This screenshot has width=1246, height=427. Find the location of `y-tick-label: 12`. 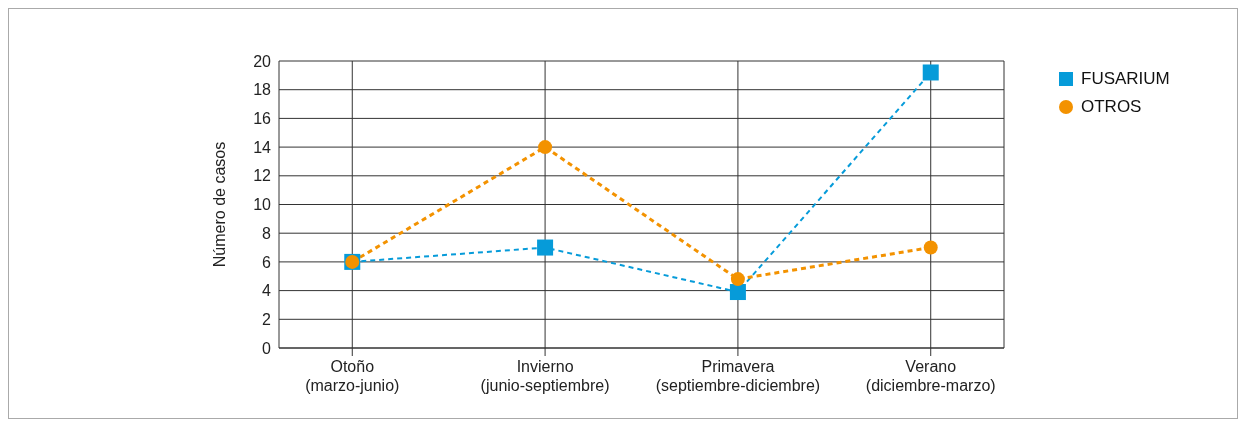

y-tick-label: 12 is located at coordinates (262, 176).